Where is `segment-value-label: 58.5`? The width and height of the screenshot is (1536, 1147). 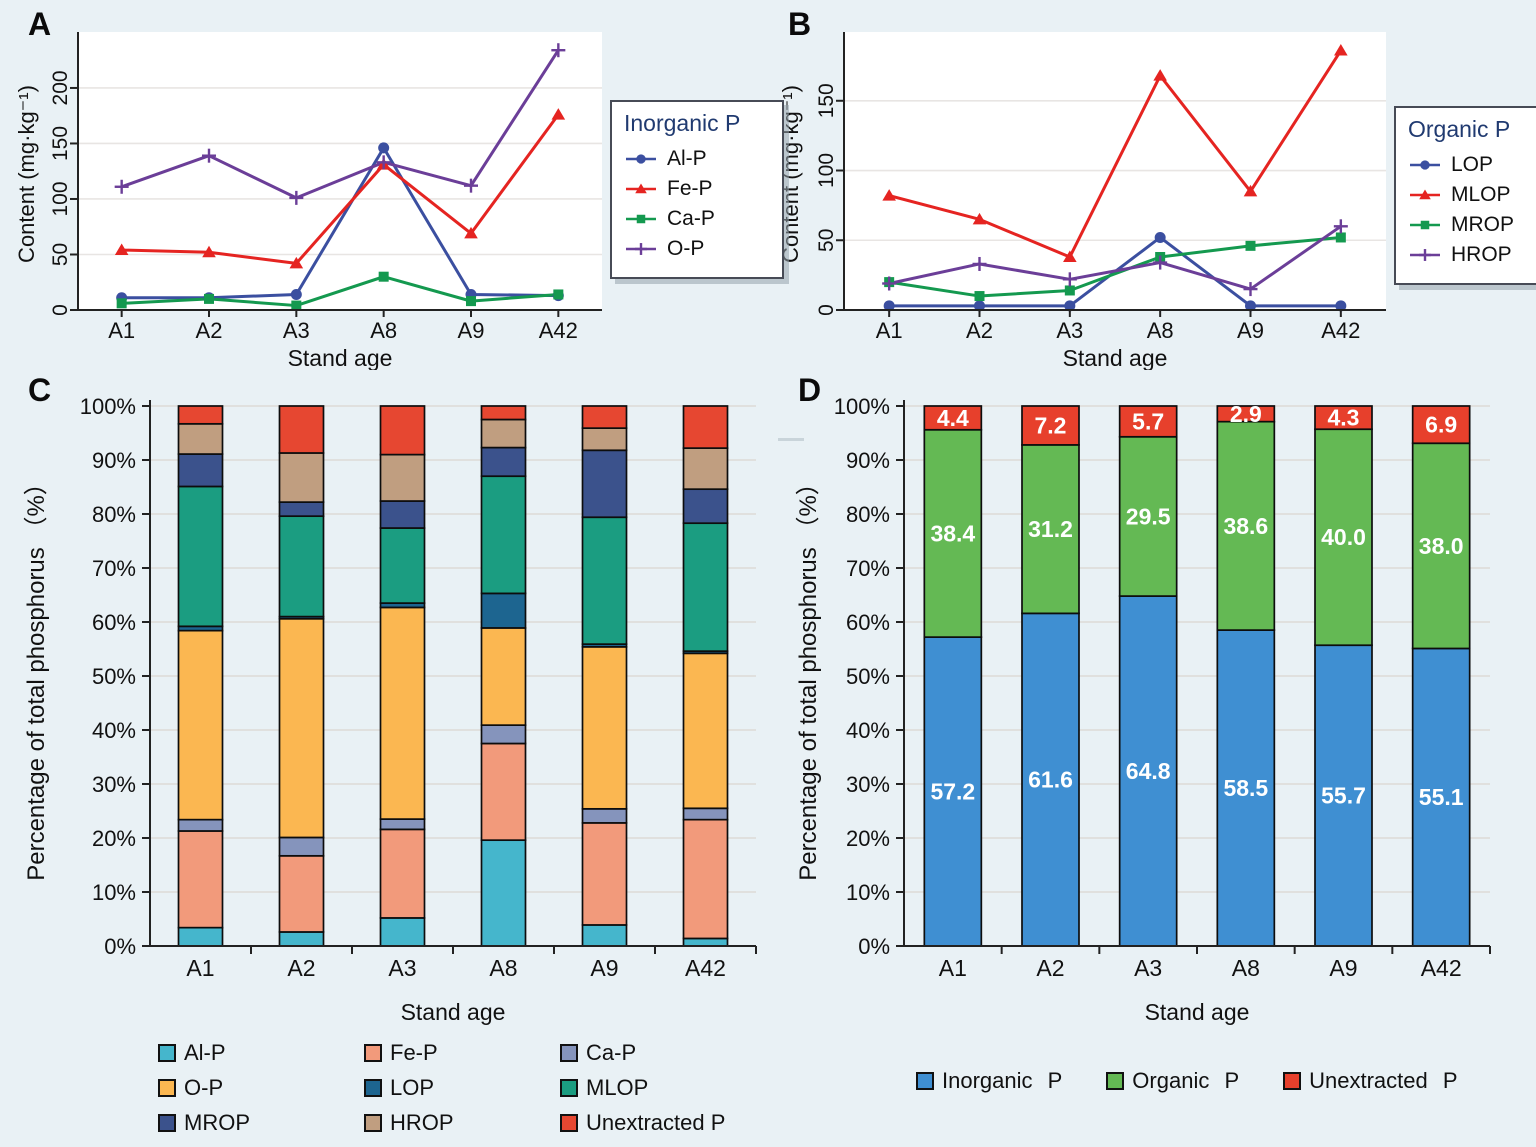
segment-value-label: 58.5 is located at coordinates (1245, 788).